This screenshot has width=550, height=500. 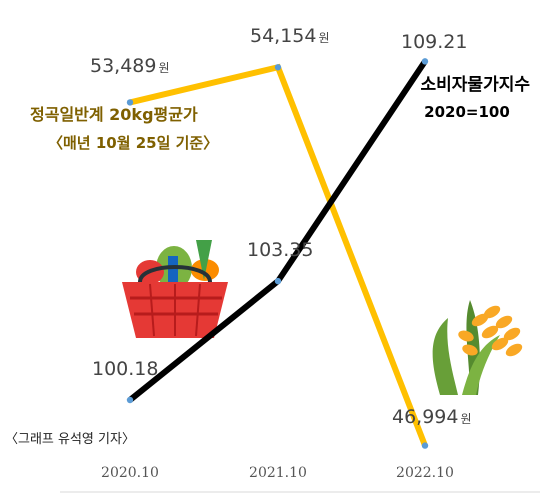 I want to click on rice-value-unit-0: 원, so click(x=163, y=68).